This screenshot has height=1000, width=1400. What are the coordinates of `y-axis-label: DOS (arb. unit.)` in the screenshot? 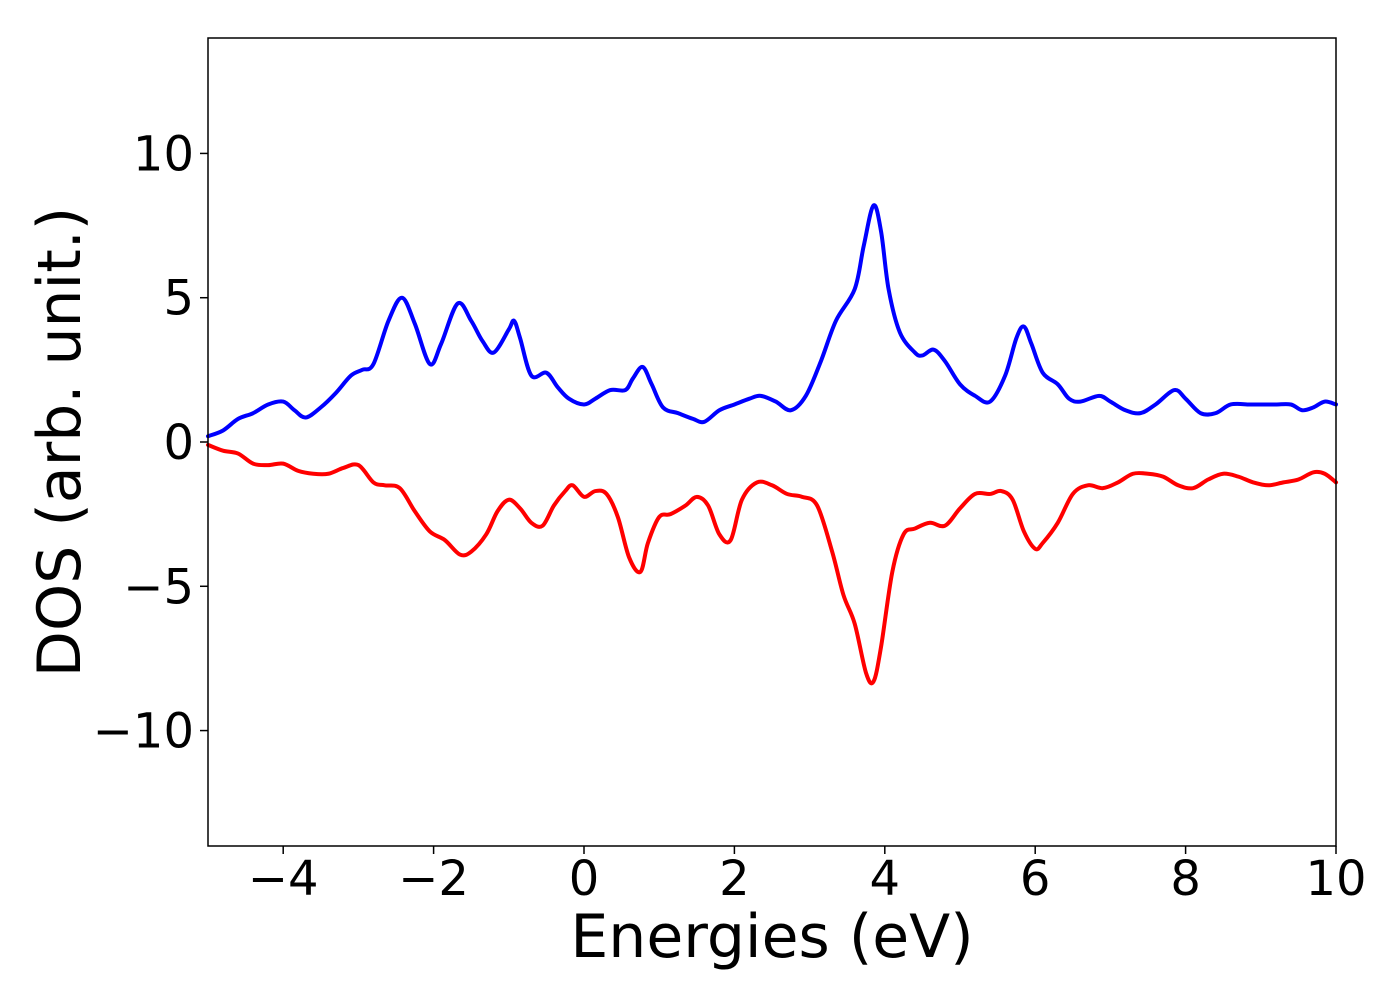 It's located at (60, 442).